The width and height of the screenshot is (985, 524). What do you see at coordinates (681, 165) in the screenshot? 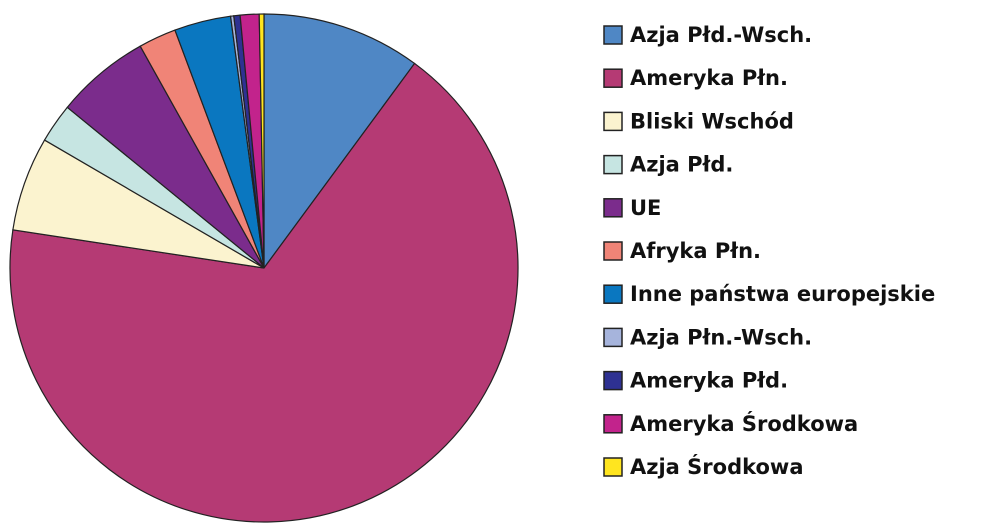
I see `legend-label: Azja Płd.` at bounding box center [681, 165].